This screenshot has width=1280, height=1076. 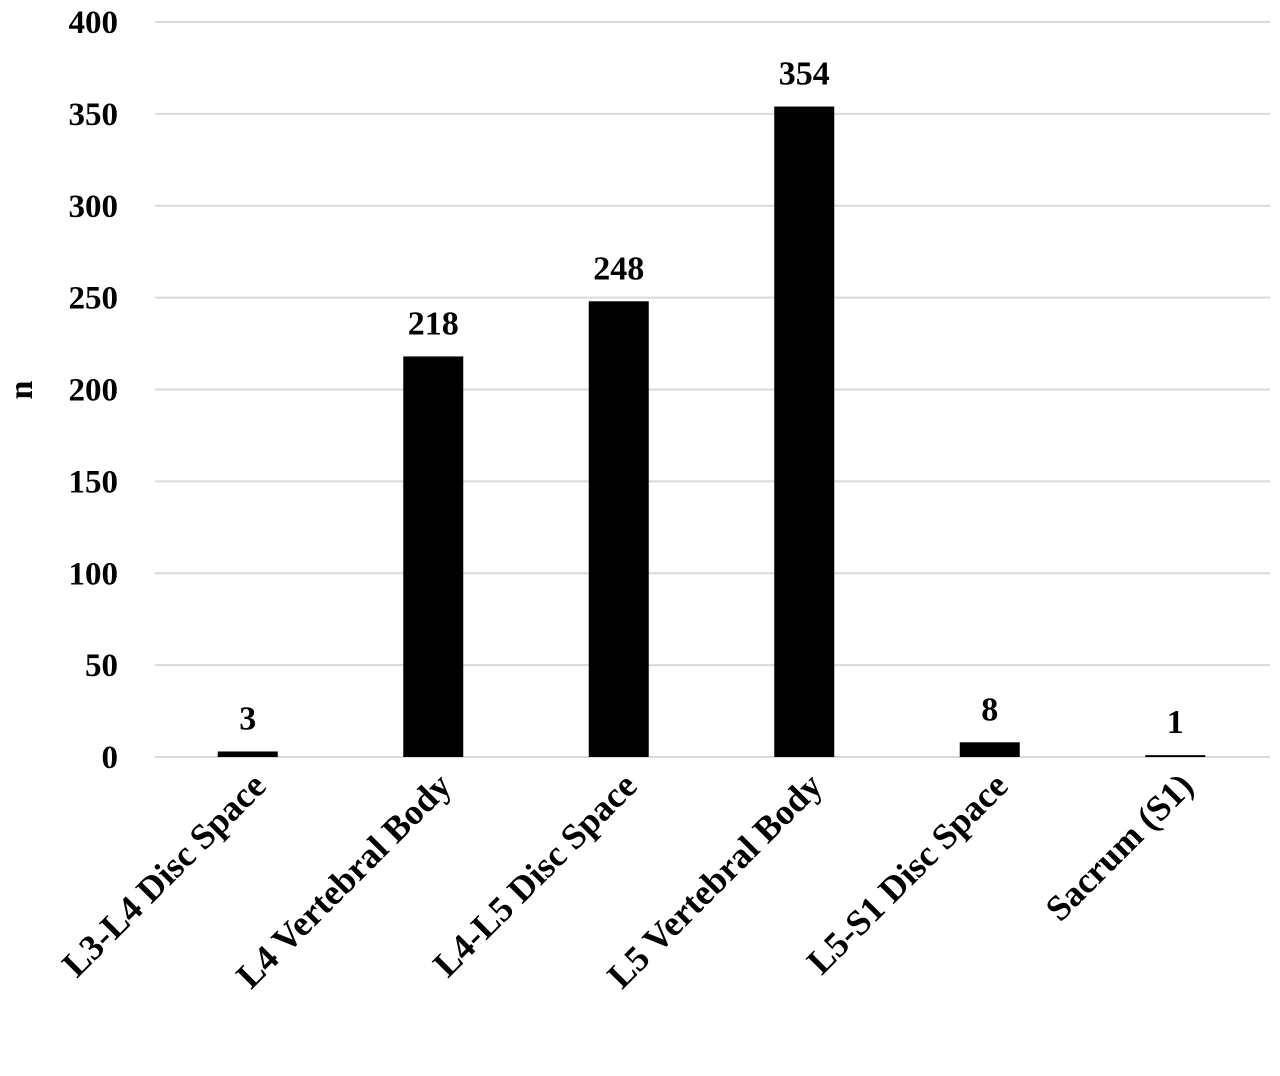 I want to click on y-axis-ticks: 0 50 100 150 200 250 300 350 400, so click(x=94, y=390).